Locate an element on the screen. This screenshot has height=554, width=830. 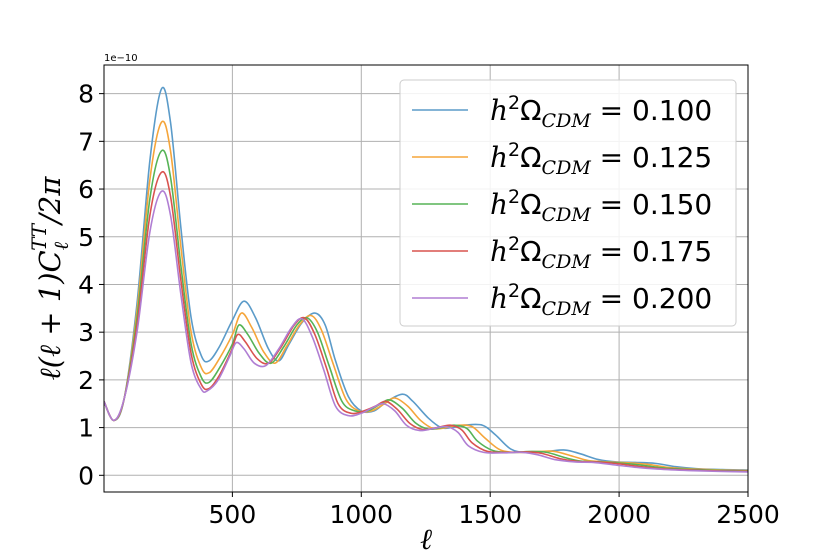
y-tick-label: 5 is located at coordinates (86, 237).